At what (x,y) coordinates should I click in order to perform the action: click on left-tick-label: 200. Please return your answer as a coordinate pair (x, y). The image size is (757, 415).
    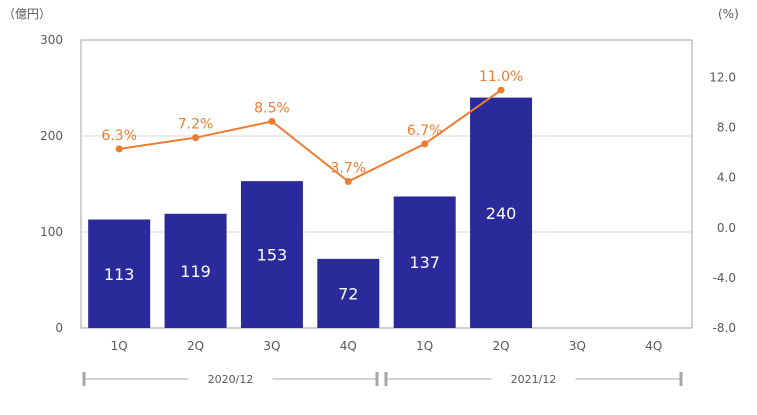
    Looking at the image, I should click on (51, 136).